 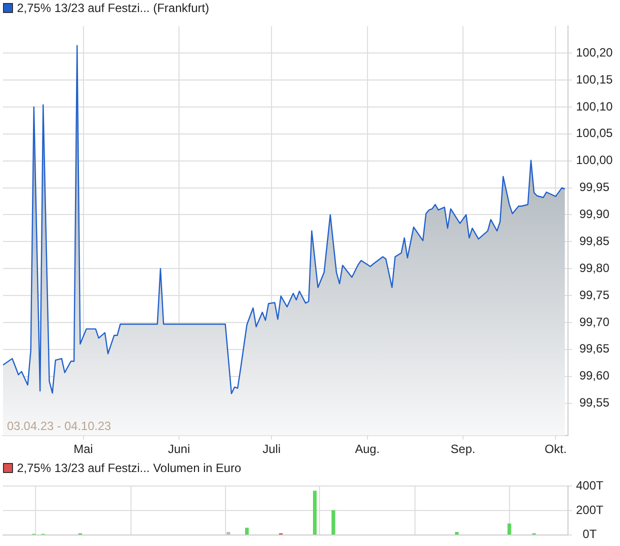 What do you see at coordinates (594, 214) in the screenshot?
I see `y-tick-label: 99,90` at bounding box center [594, 214].